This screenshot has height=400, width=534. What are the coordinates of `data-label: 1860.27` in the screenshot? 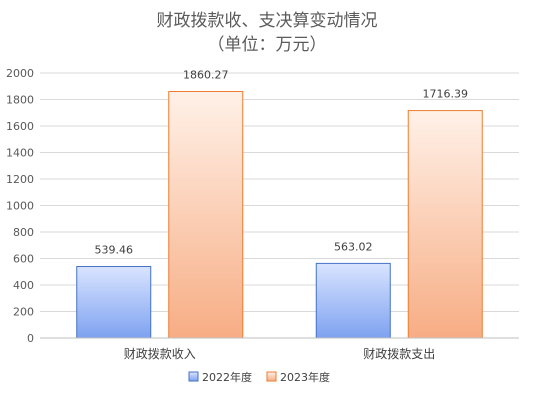 It's located at (206, 75).